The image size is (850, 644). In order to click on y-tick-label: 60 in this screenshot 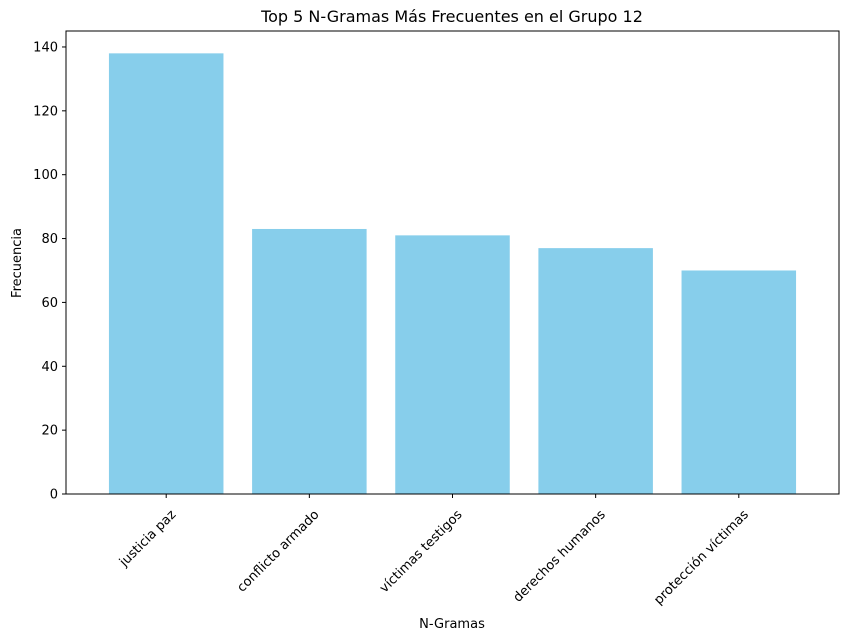, I will do `click(49, 303)`.